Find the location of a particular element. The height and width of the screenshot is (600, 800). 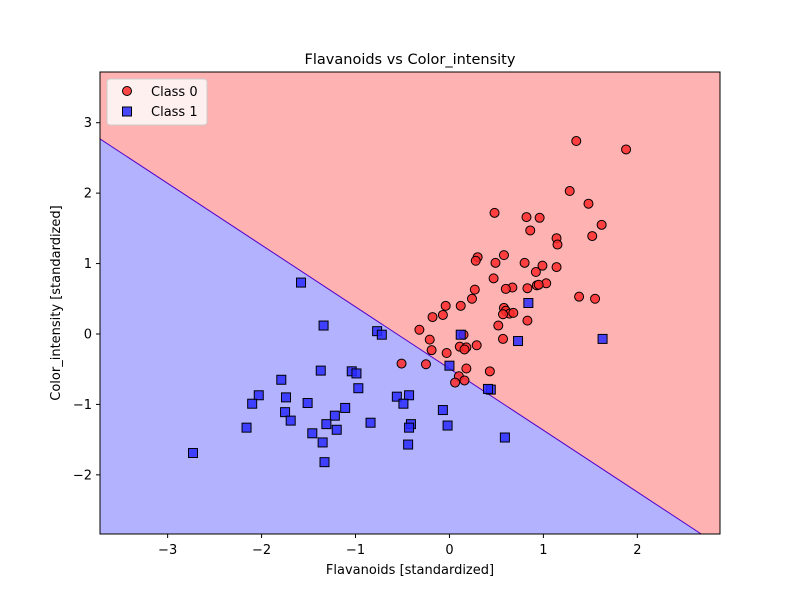

y-tick-label: 2 is located at coordinates (88, 194).